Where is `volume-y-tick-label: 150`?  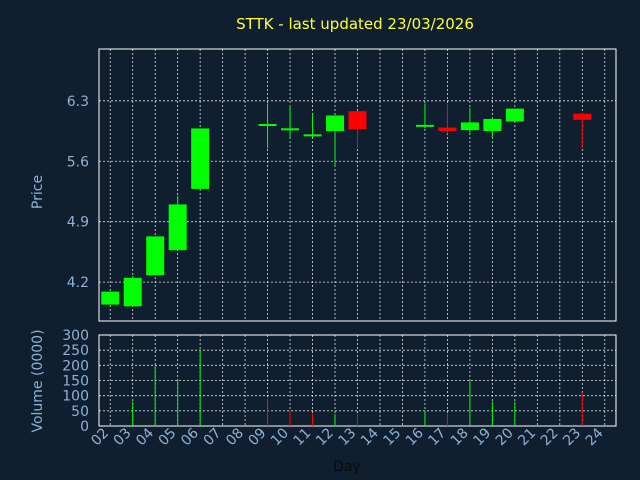
volume-y-tick-label: 150 is located at coordinates (75, 382).